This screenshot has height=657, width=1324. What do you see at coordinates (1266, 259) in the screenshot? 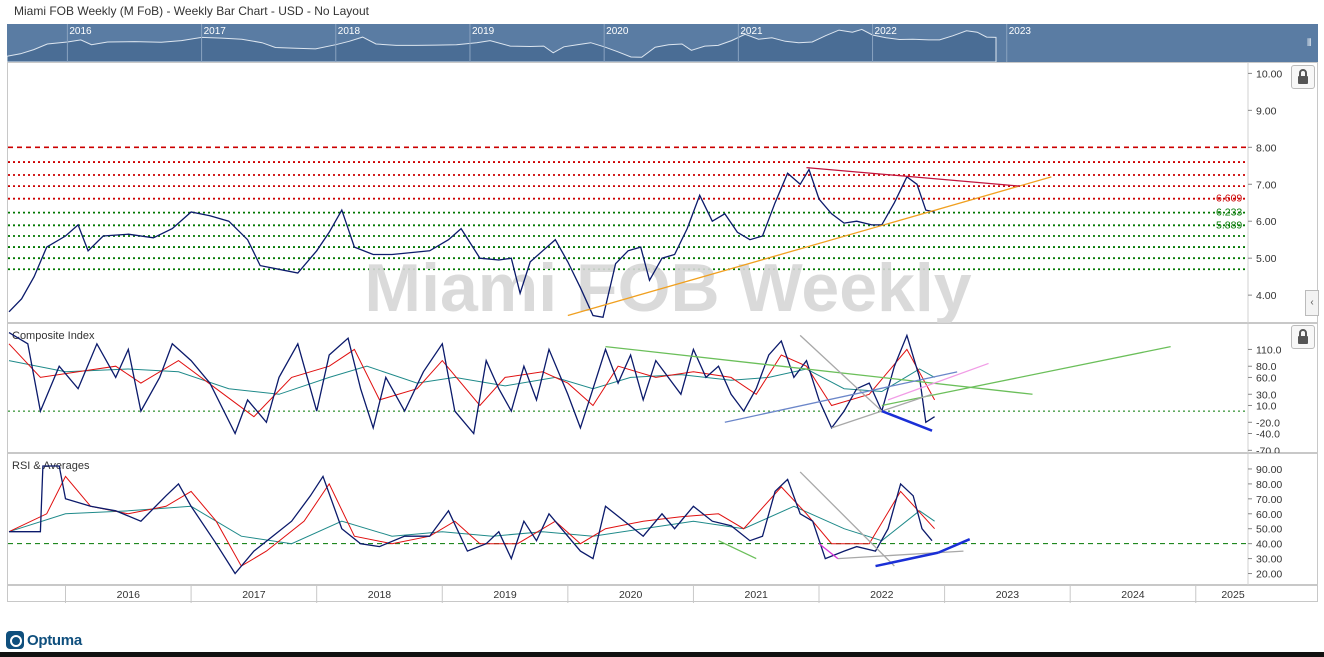
I see `y-tick-label: 5.00` at bounding box center [1266, 259].